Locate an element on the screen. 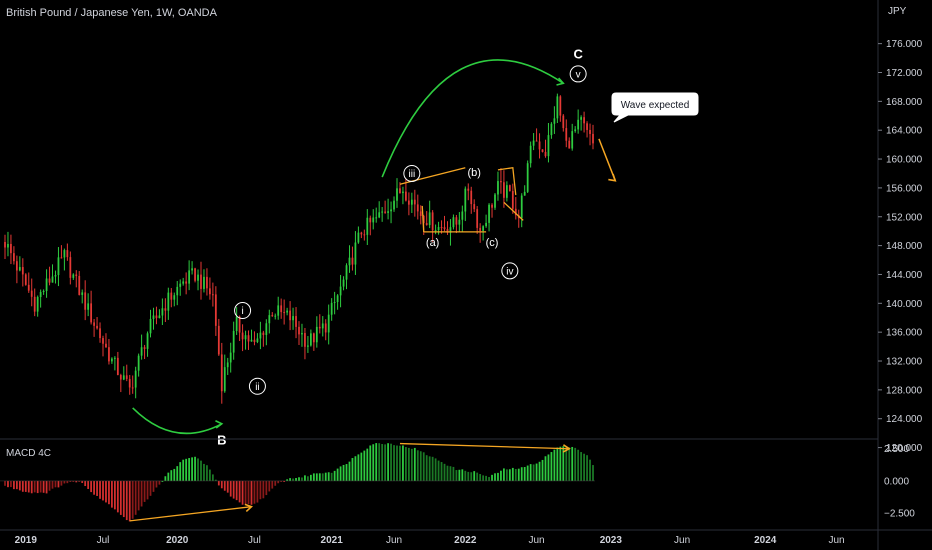 The image size is (932, 550). time-tick-label: 2024 is located at coordinates (765, 540).